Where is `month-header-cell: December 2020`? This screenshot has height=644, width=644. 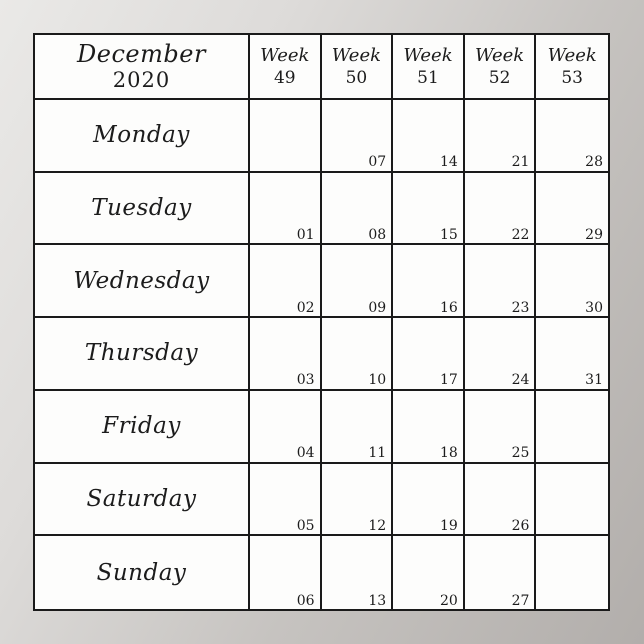
month-header-cell: December 2020 is located at coordinates (142, 67).